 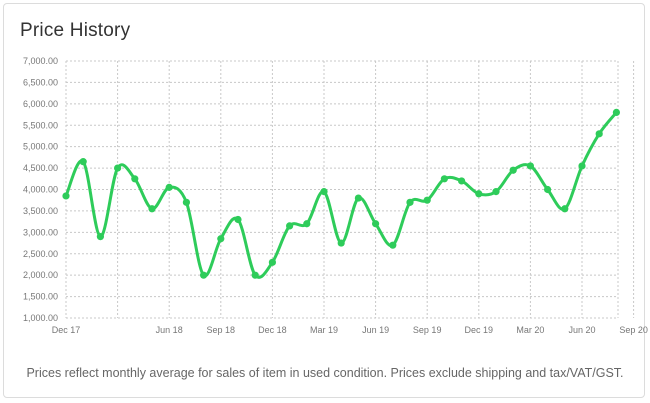 I want to click on y-tick-label: 3,500.00, so click(x=40, y=211).